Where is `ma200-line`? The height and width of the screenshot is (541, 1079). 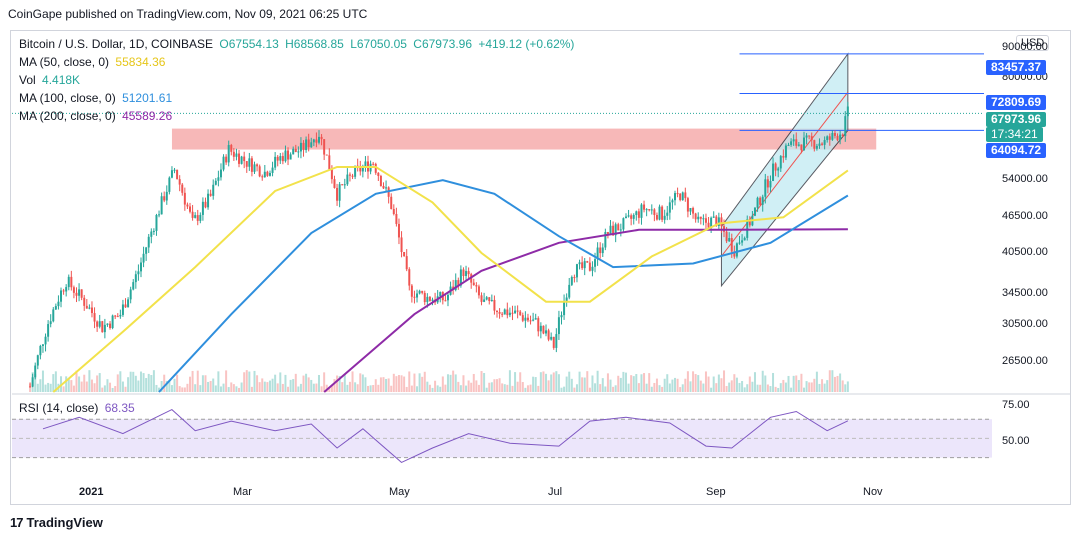
ma200-line is located at coordinates (585, 310).